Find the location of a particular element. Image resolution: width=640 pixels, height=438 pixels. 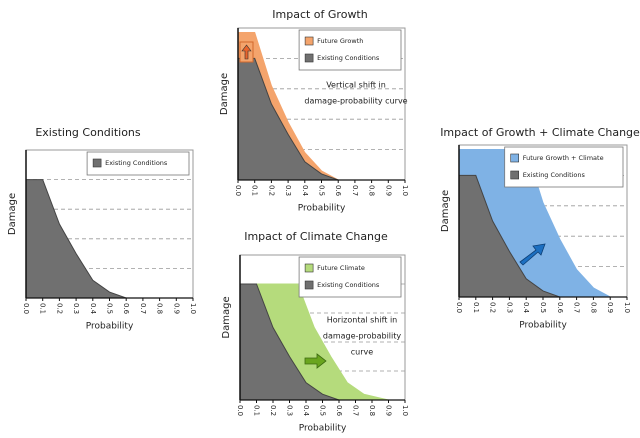

annotation: damage-probability curve is located at coordinates (355, 101).